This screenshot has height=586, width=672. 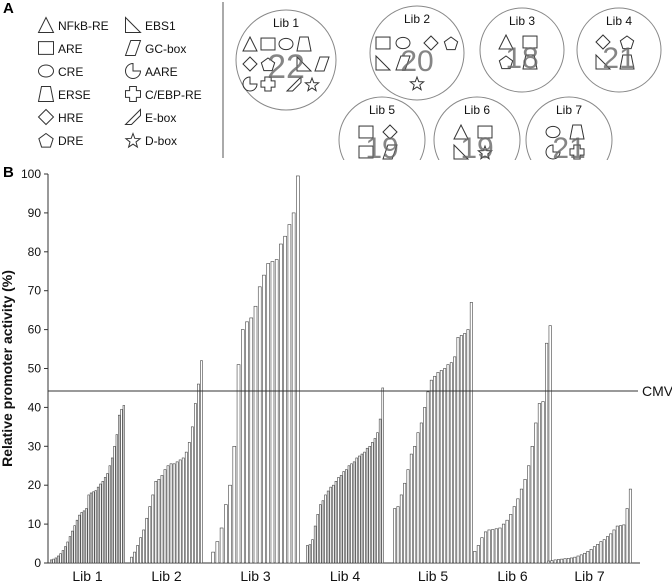 What do you see at coordinates (417, 19) in the screenshot?
I see `library-name: Lib 2` at bounding box center [417, 19].